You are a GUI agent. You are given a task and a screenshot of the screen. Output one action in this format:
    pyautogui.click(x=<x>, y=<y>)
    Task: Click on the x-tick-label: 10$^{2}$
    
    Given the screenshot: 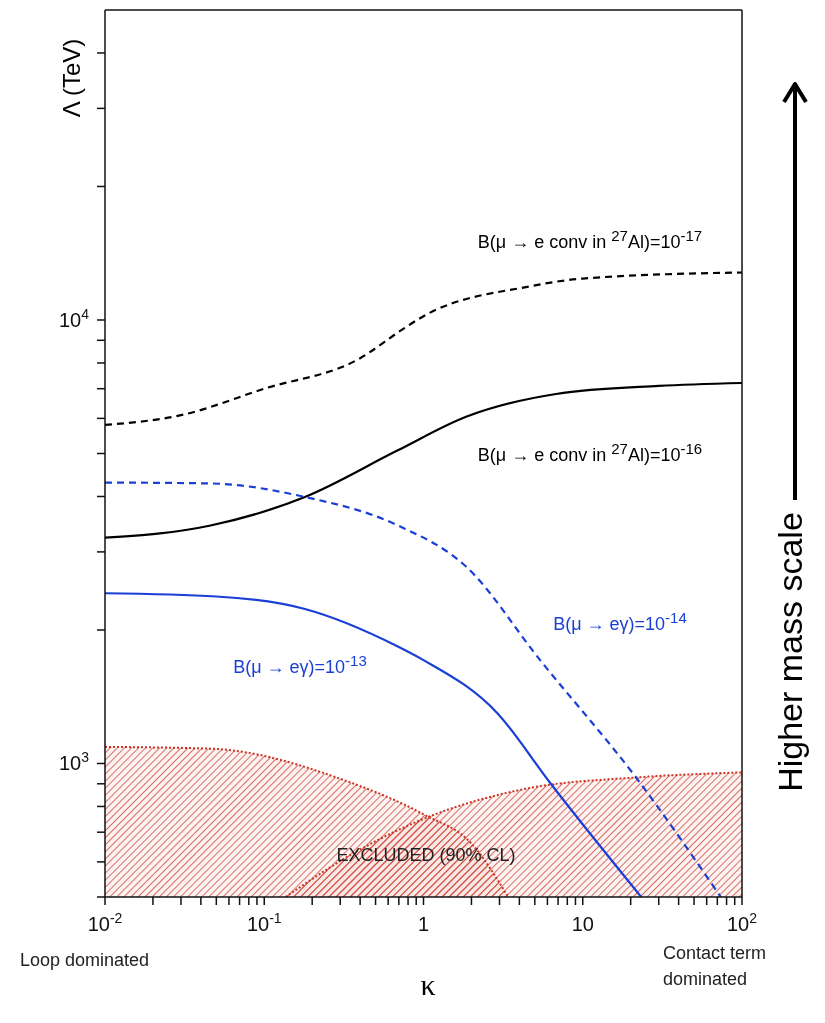 What is the action you would take?
    pyautogui.click(x=742, y=922)
    